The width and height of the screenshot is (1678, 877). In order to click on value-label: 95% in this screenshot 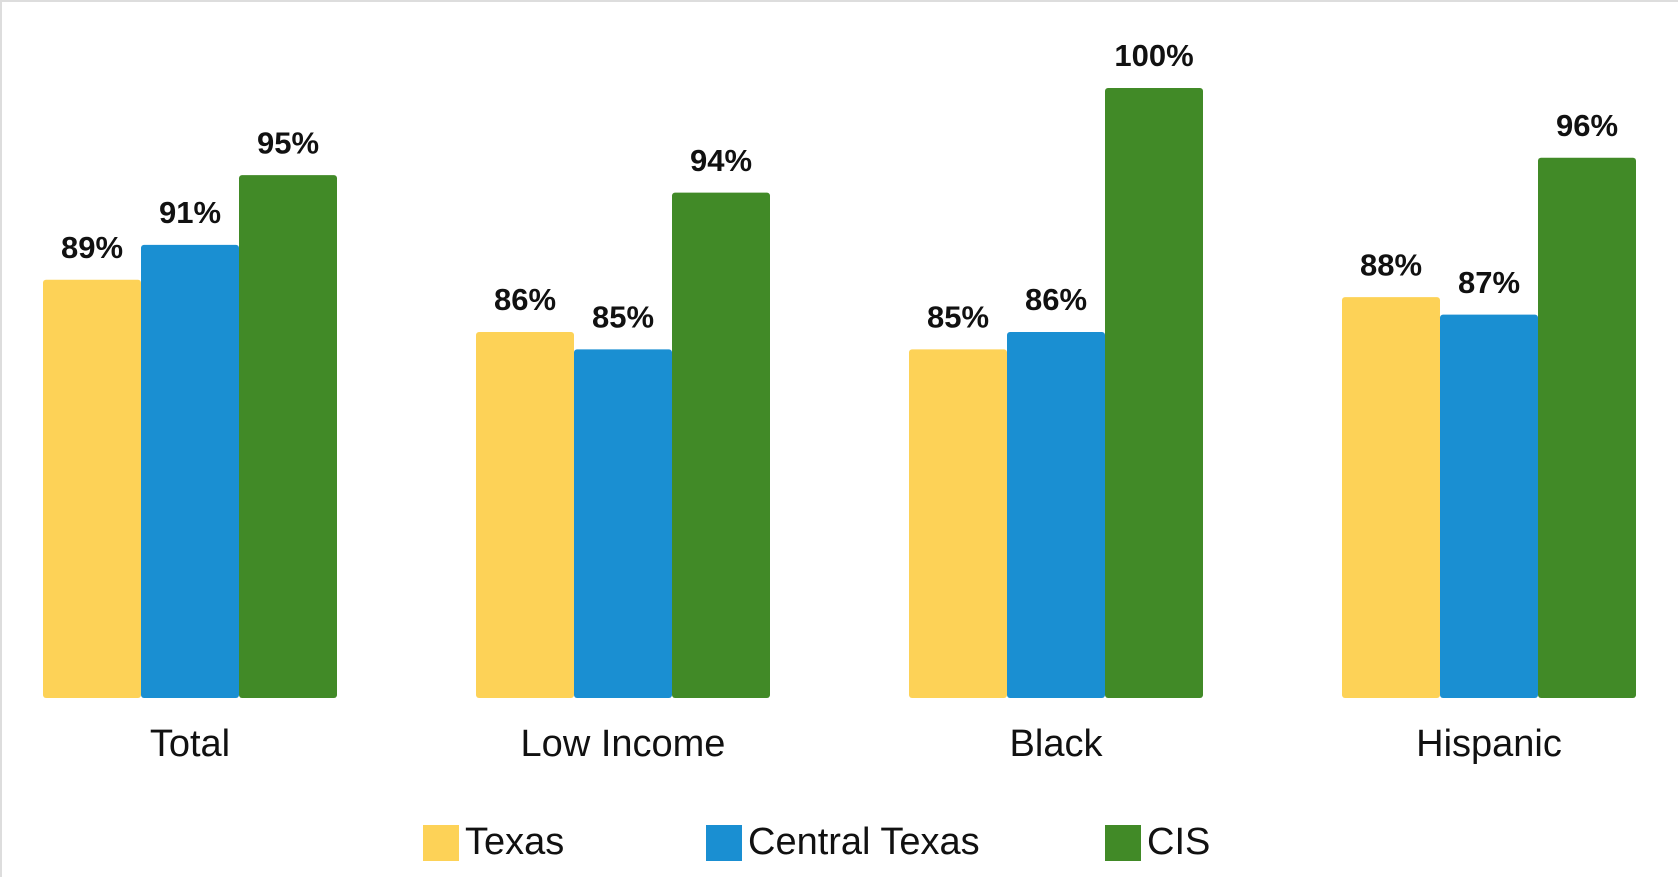, I will do `click(288, 142)`.